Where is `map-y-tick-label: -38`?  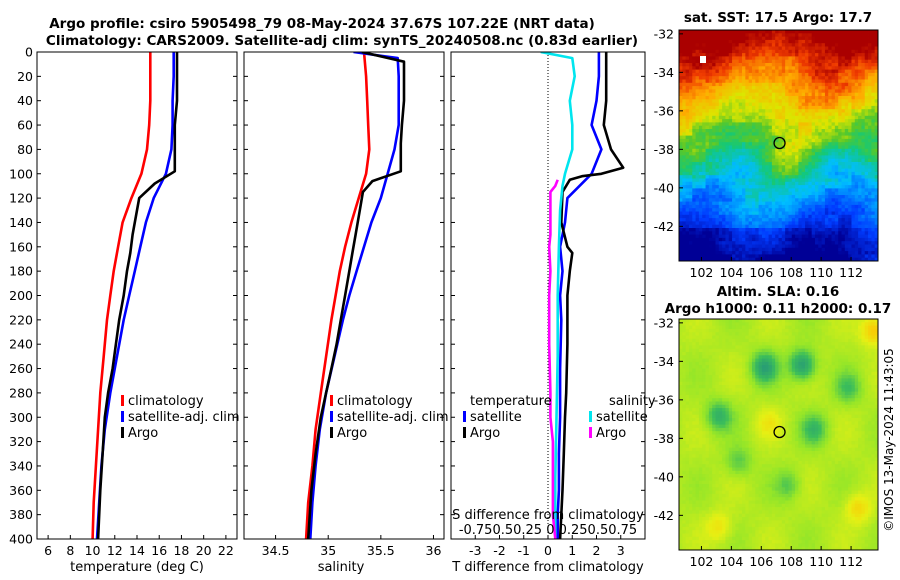
map-y-tick-label: -38 is located at coordinates (664, 149).